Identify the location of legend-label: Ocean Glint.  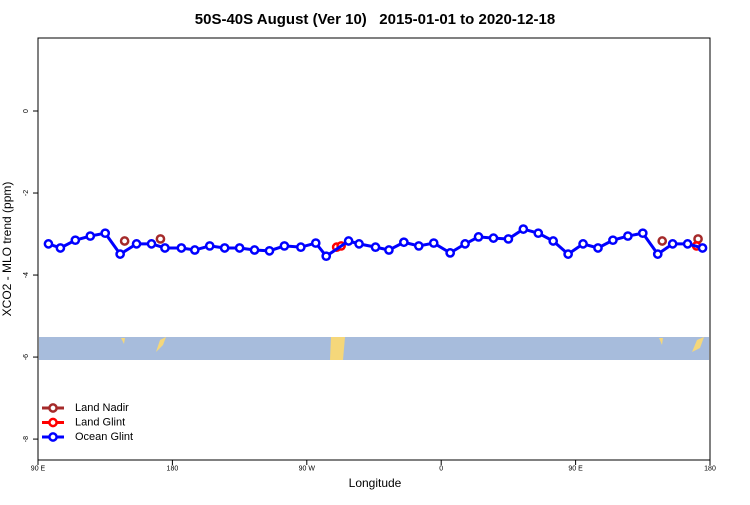
(104, 437).